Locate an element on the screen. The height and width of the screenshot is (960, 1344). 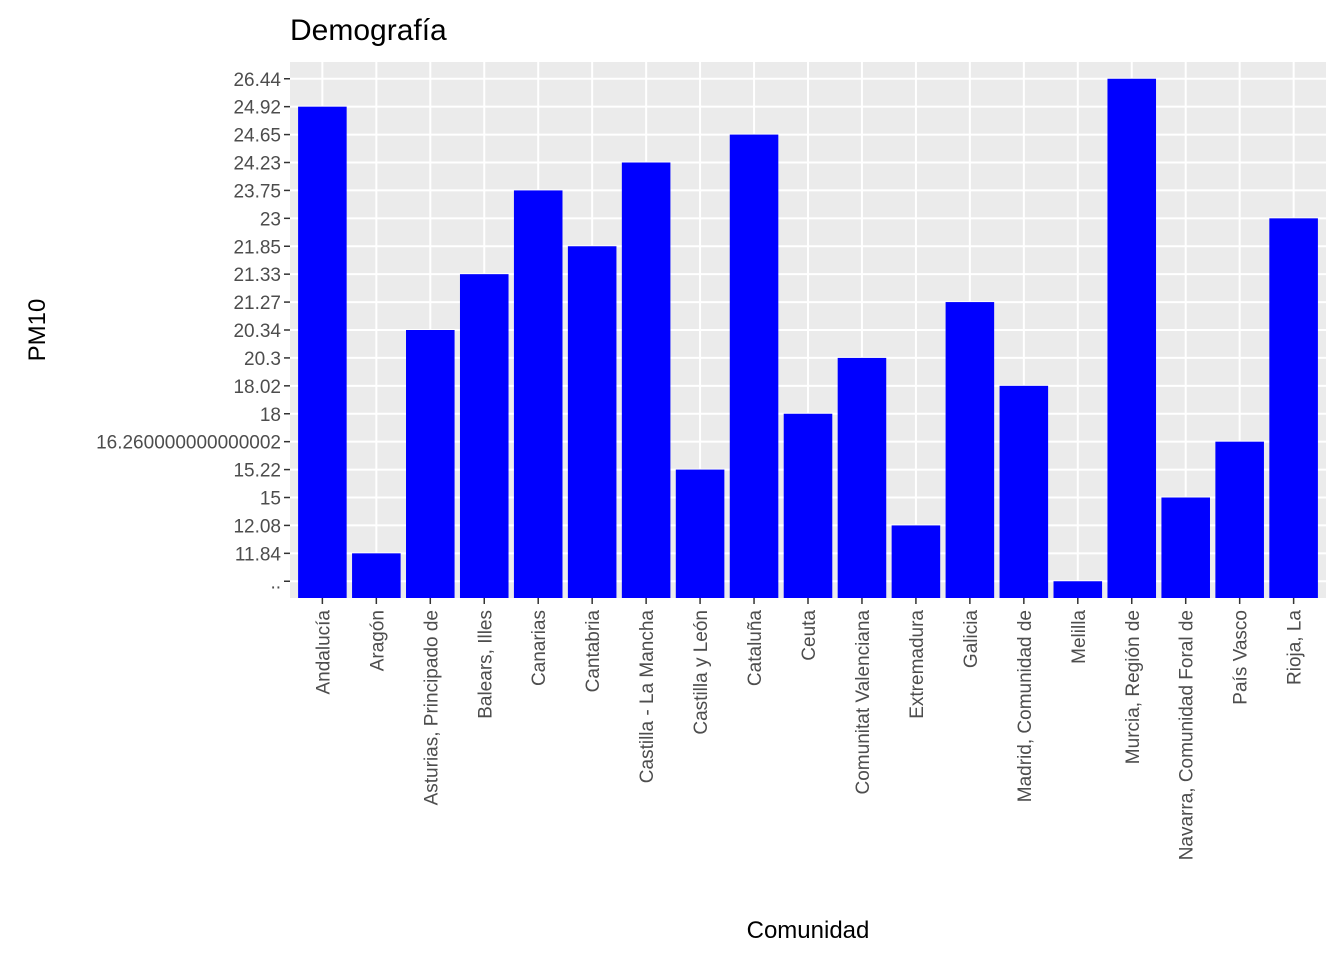
y-axis-title: PM10 is located at coordinates (37, 330).